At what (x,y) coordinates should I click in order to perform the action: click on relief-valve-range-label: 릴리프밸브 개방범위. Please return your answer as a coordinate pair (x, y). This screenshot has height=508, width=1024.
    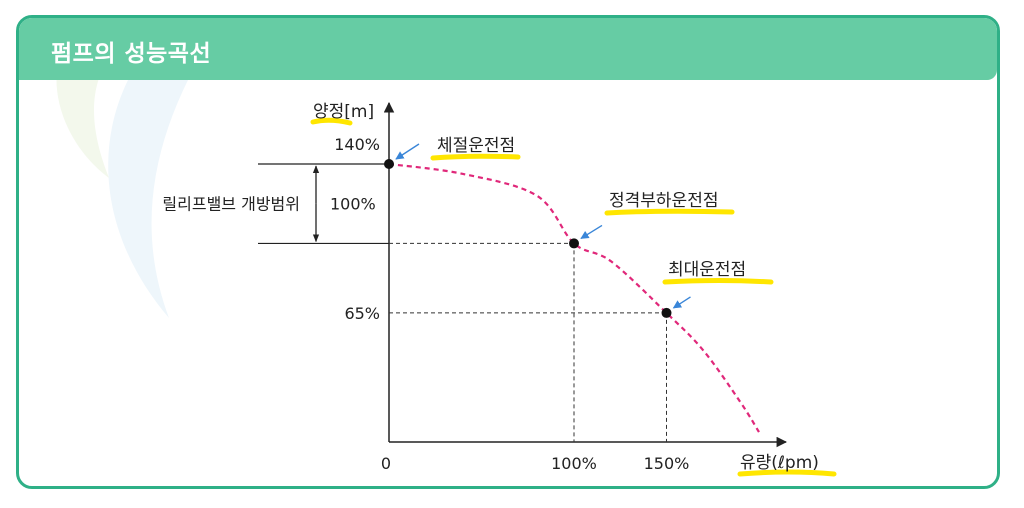
    Looking at the image, I should click on (231, 204).